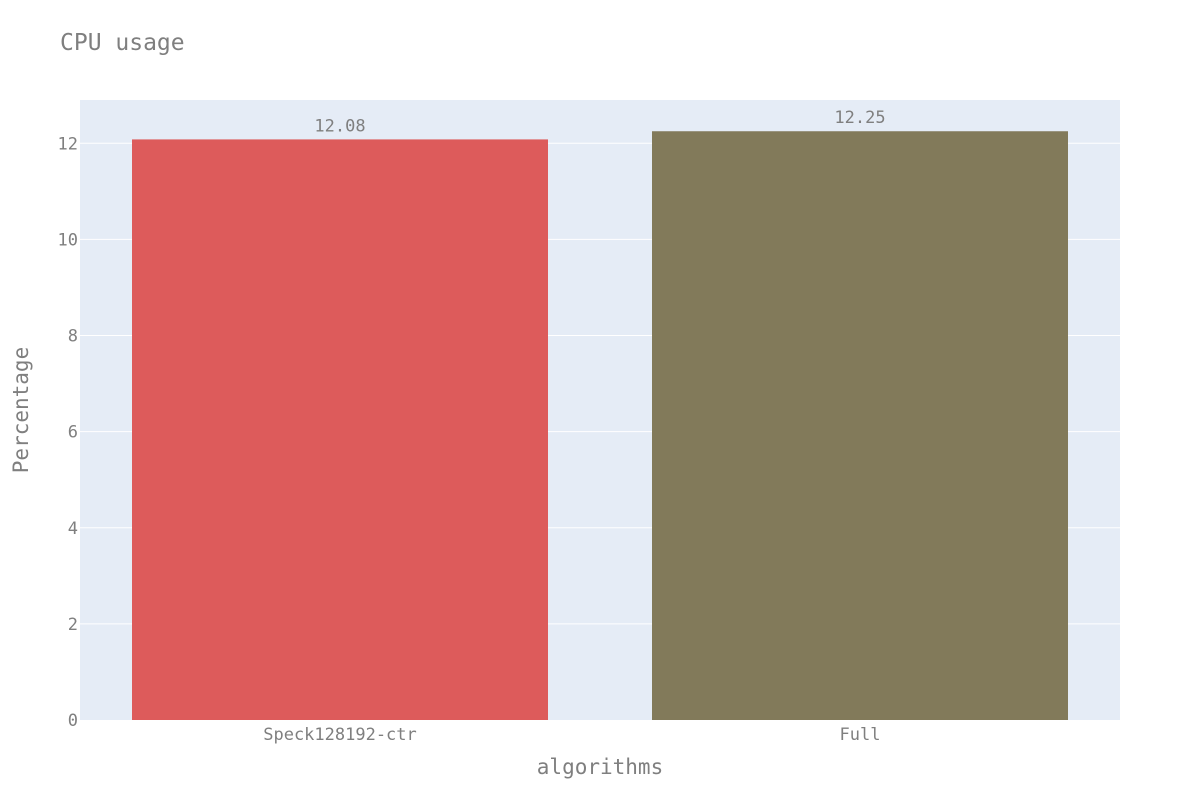 This screenshot has height=800, width=1200. What do you see at coordinates (600, 767) in the screenshot?
I see `x-axis-title: algorithms` at bounding box center [600, 767].